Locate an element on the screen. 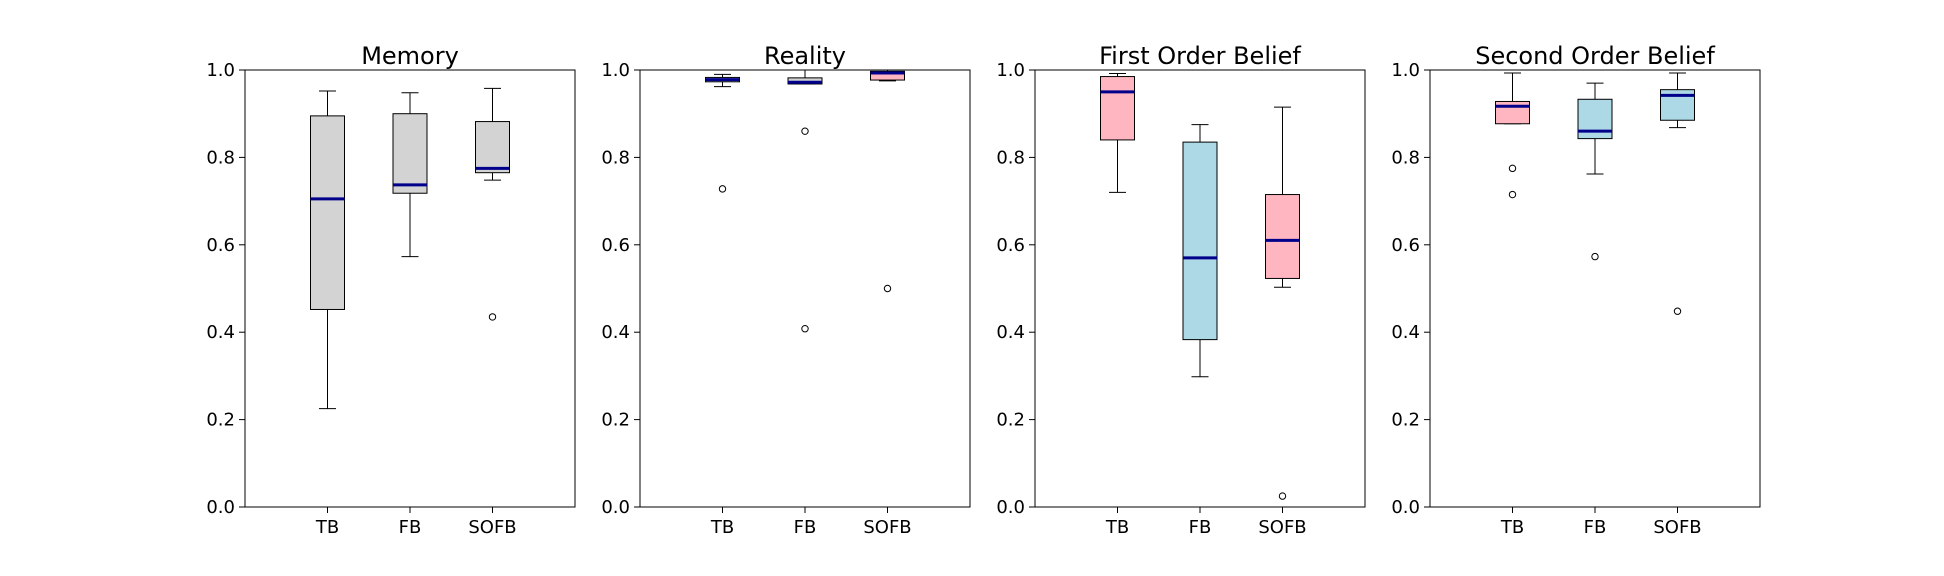  panel-title: Reality is located at coordinates (805, 56).